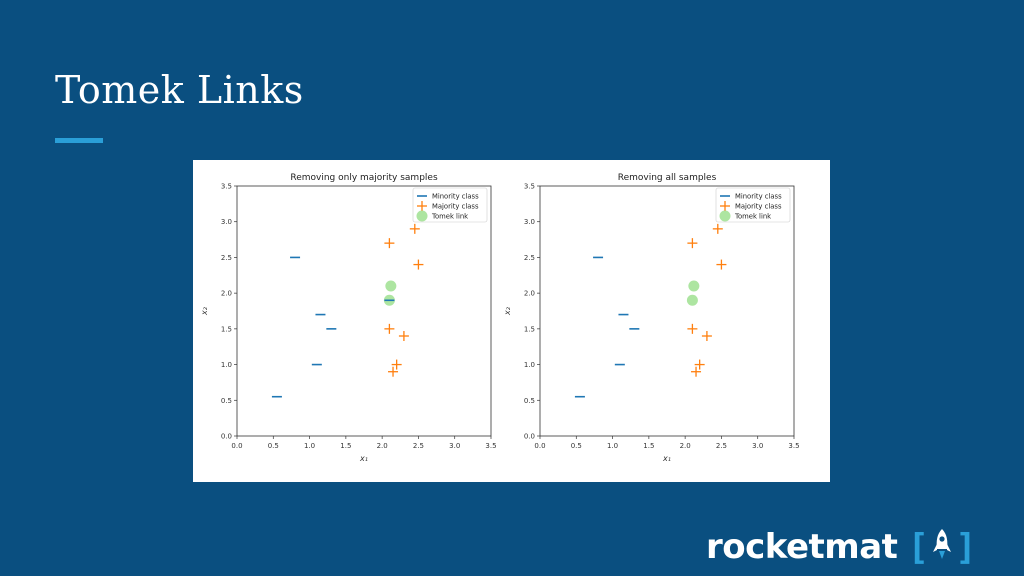  I want to click on rocketmat-logo: rocketmat [ ], so click(841, 547).